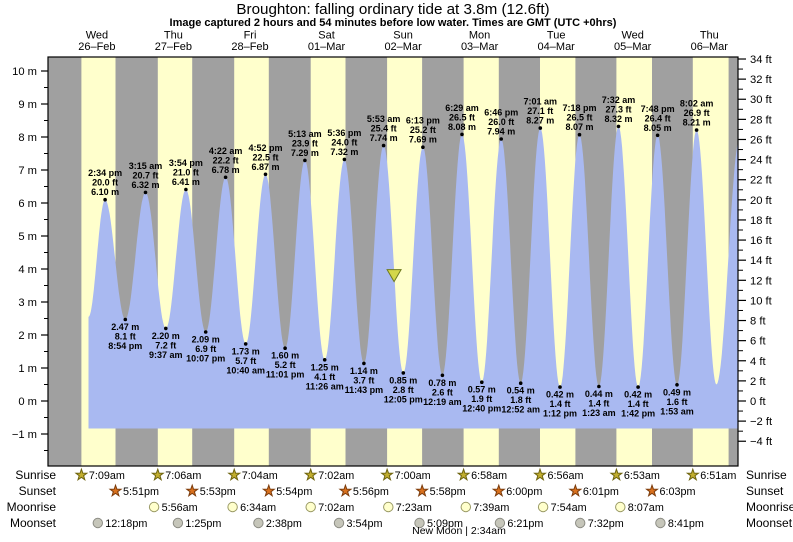  I want to click on tide-annotation-line: 27.1 ft, so click(540, 111).